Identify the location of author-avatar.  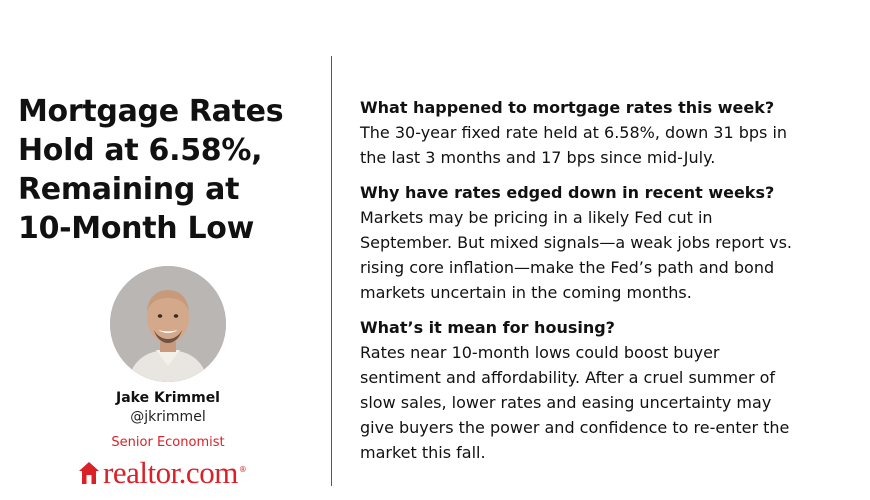
(168, 324).